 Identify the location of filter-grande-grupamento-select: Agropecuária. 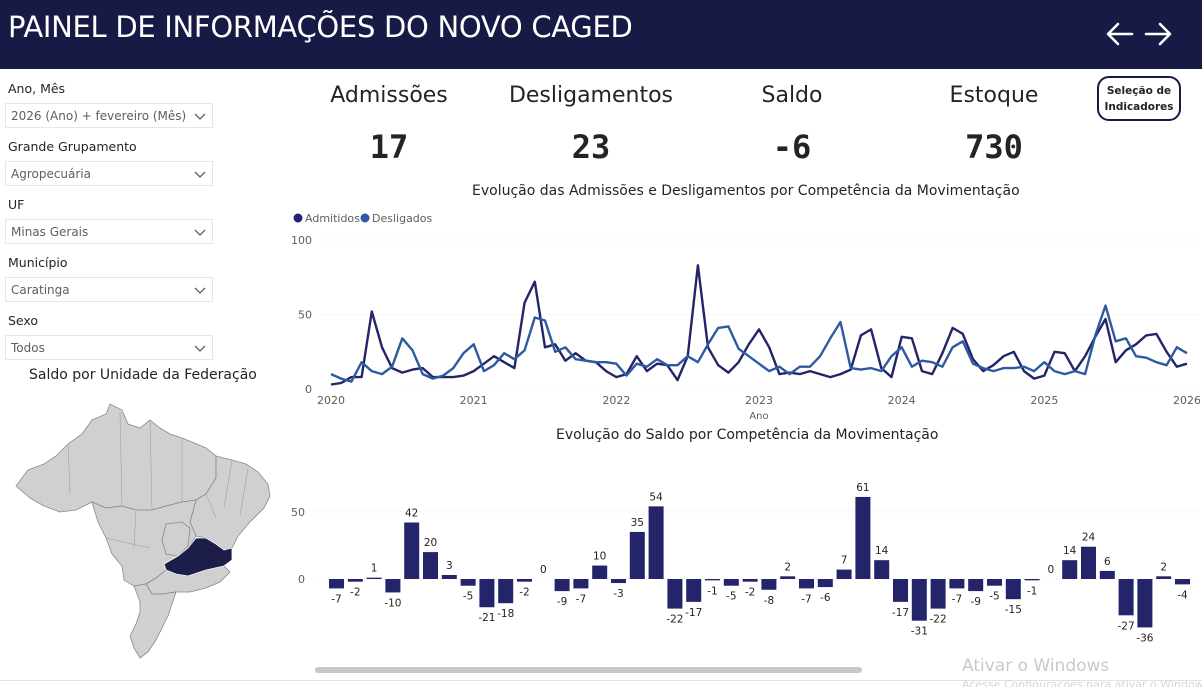
(109, 173).